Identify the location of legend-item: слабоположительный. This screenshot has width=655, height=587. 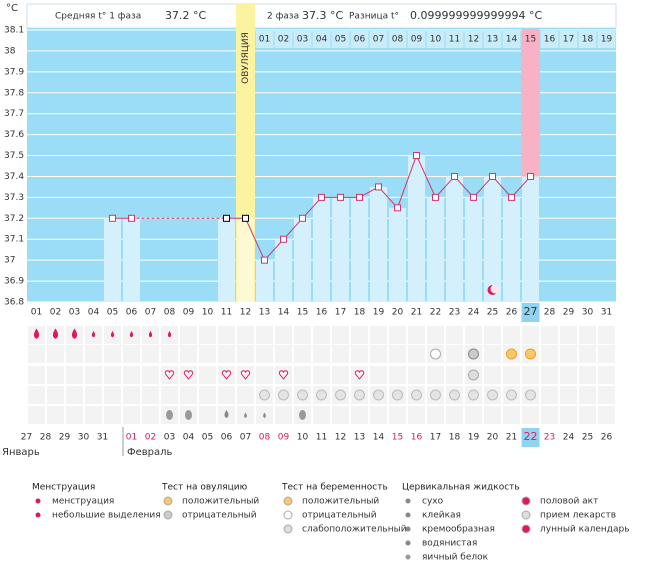
(354, 530).